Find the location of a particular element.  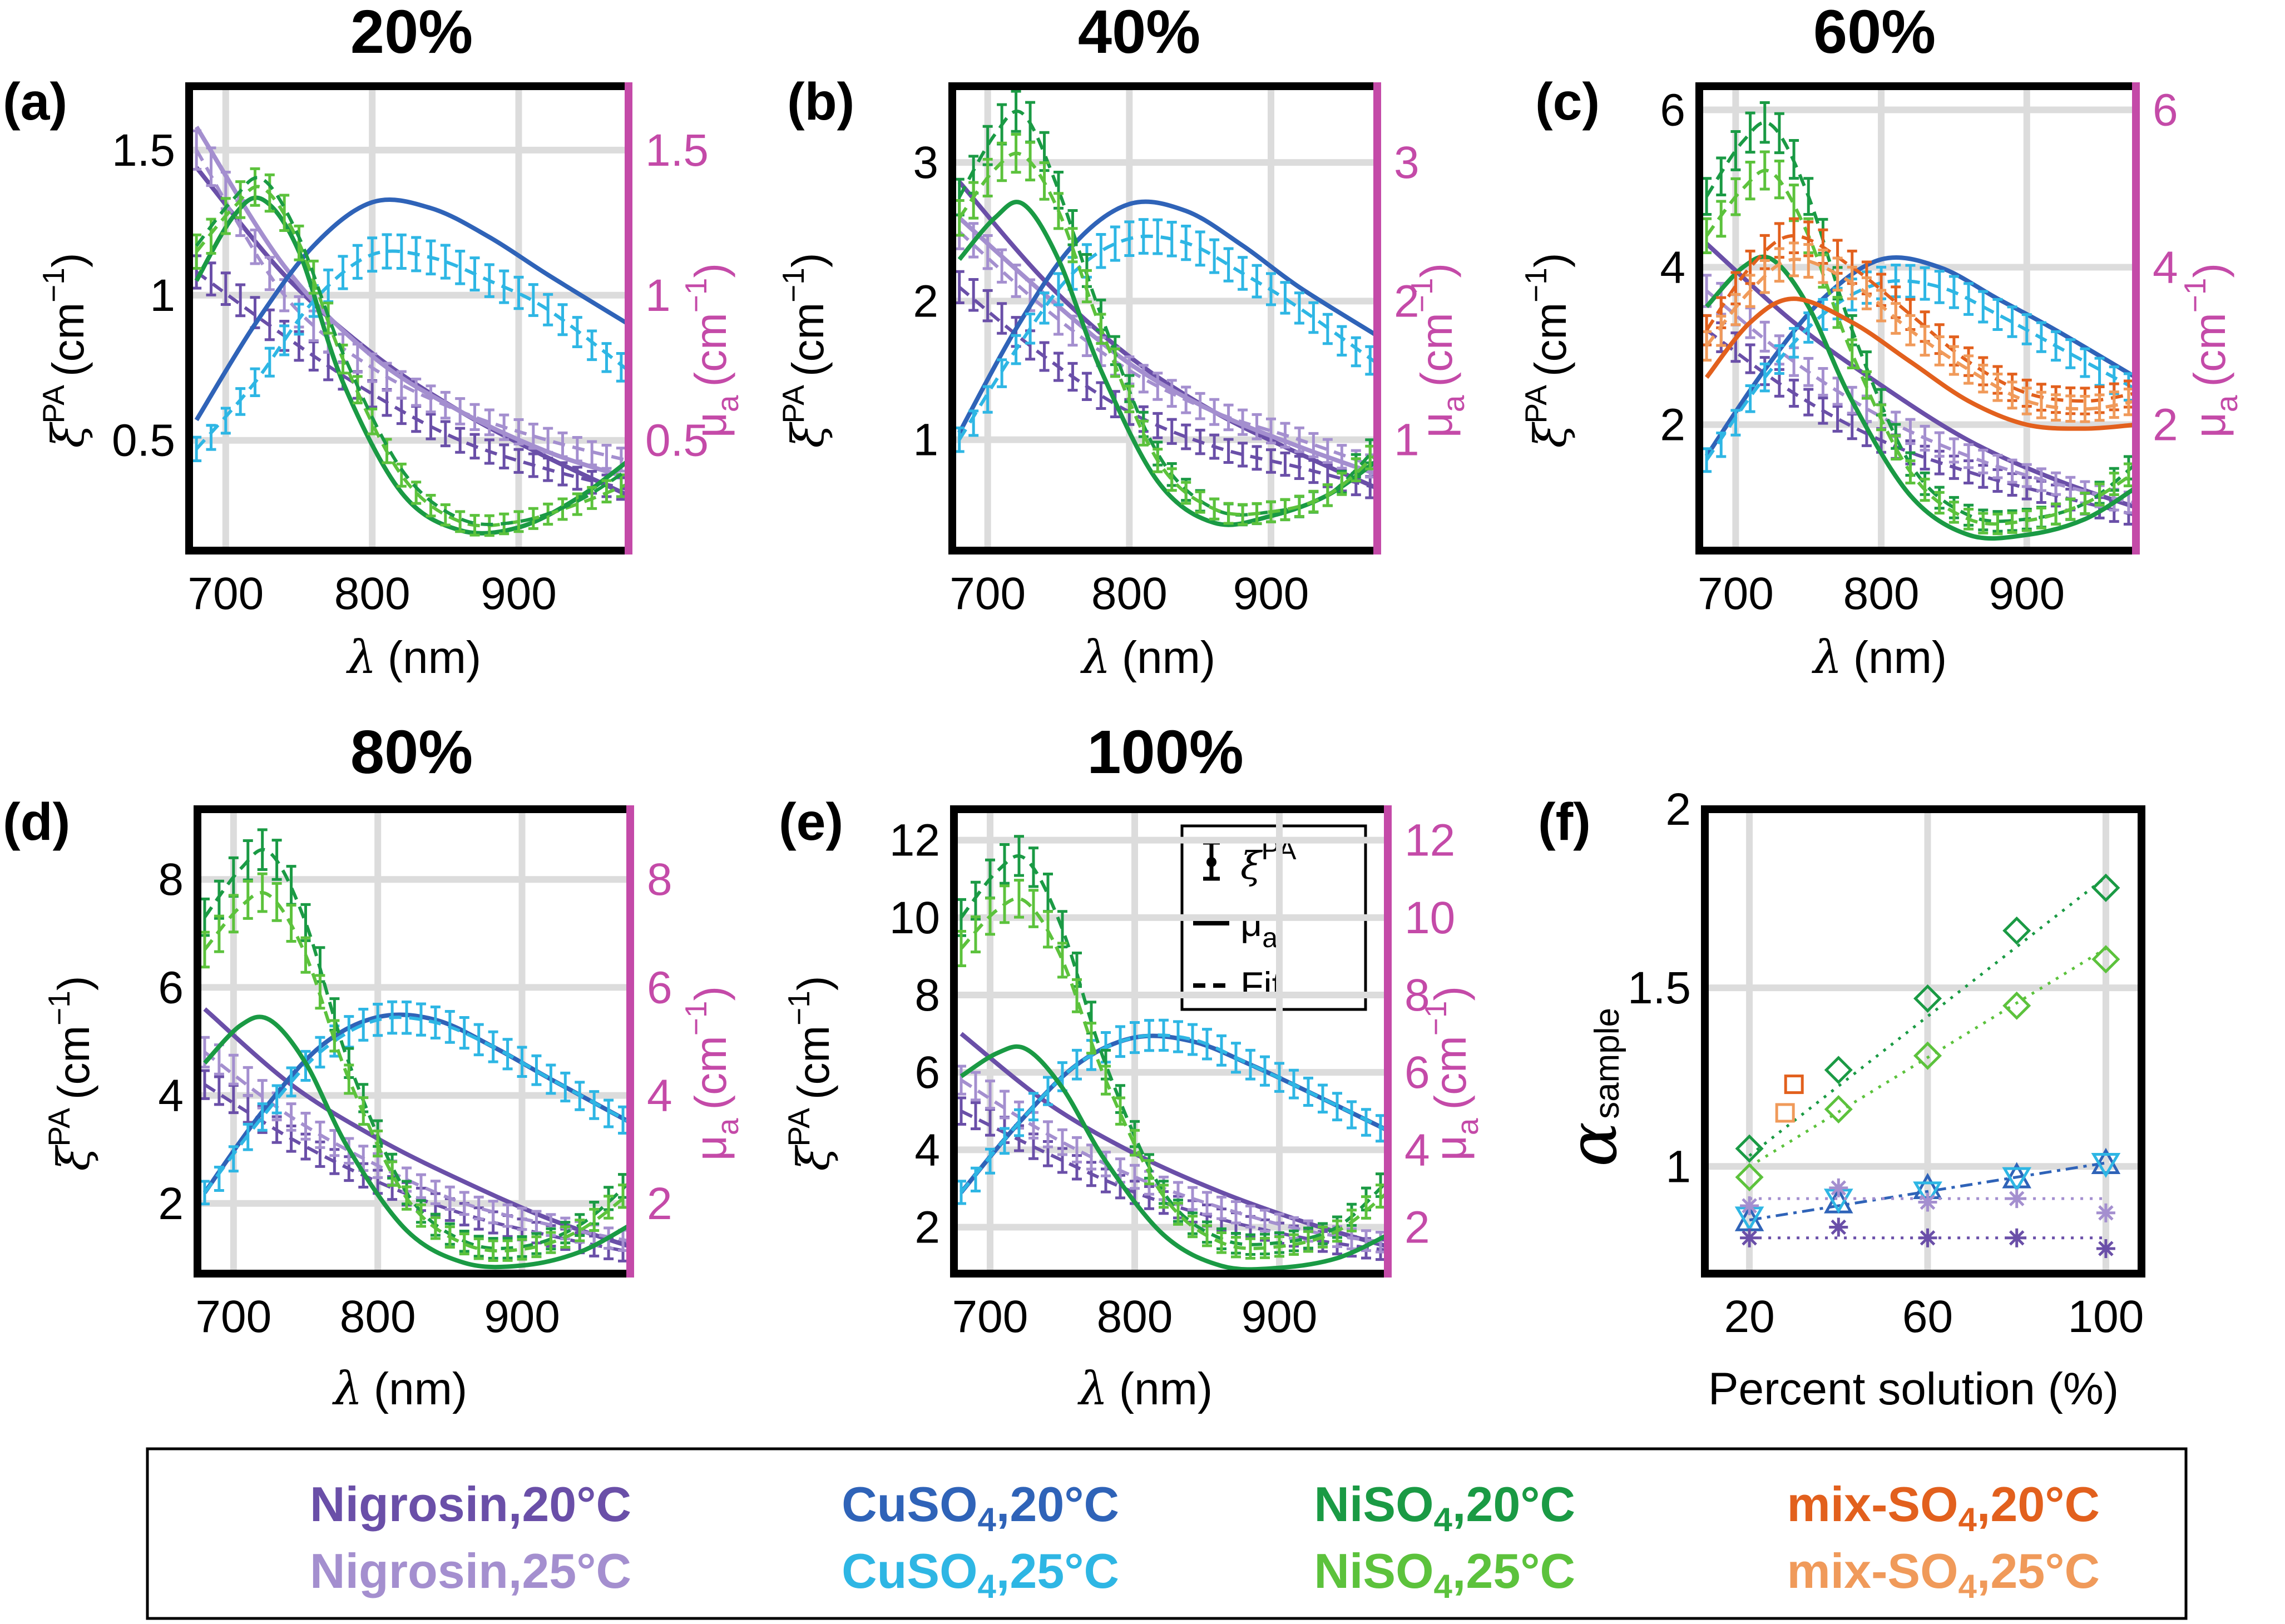

x-tick-label: 60 is located at coordinates (1928, 1317).